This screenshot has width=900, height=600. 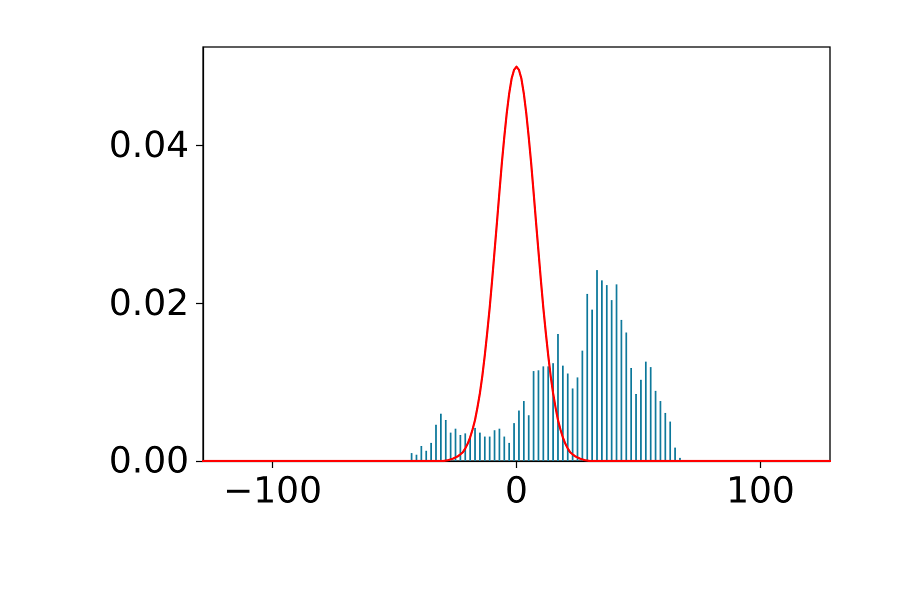 What do you see at coordinates (148, 461) in the screenshot?
I see `y-tick-label: 0.00` at bounding box center [148, 461].